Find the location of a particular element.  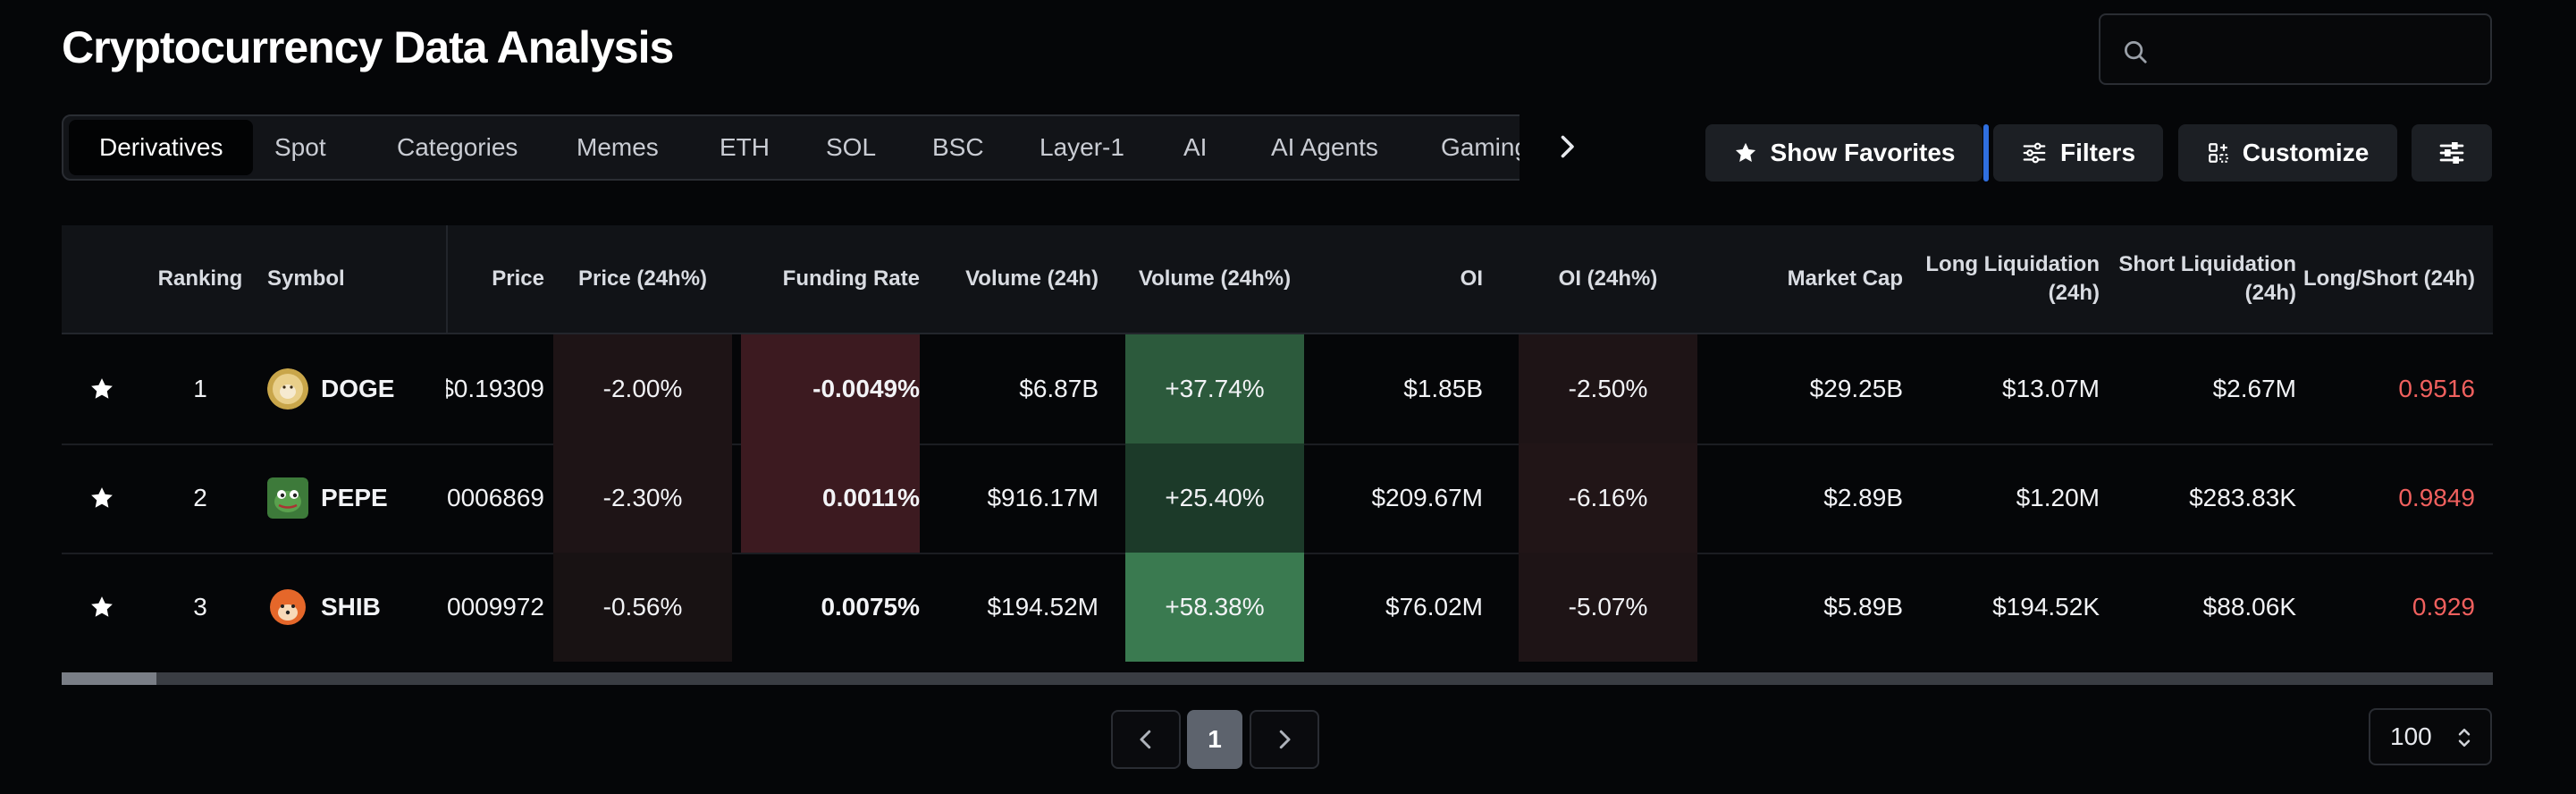

symbol-cell: PEPE is located at coordinates (357, 498).